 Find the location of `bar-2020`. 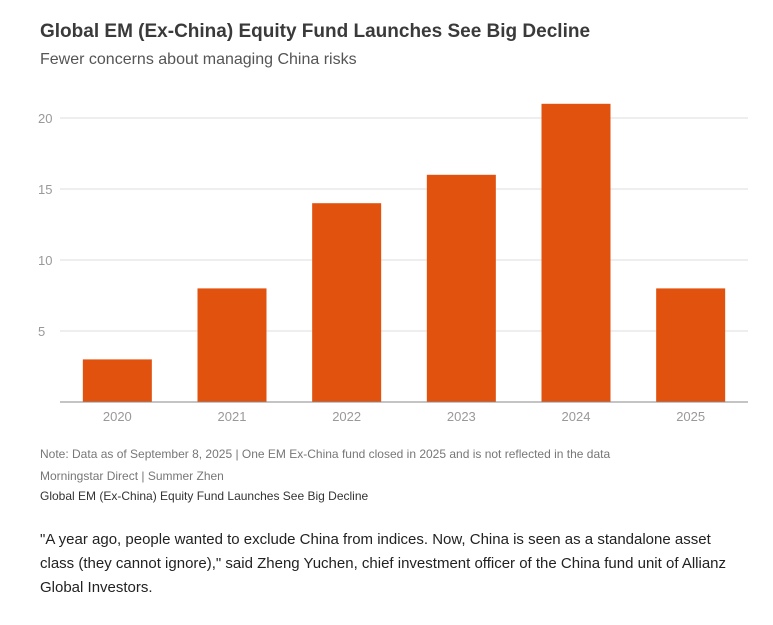

bar-2020 is located at coordinates (117, 380).